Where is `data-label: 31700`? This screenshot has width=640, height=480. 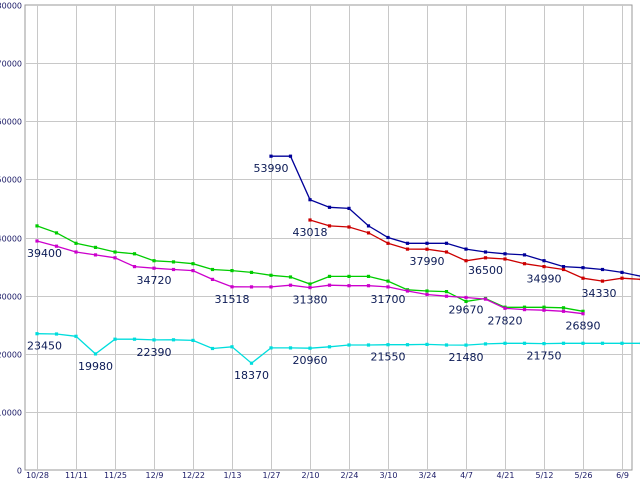 data-label: 31700 is located at coordinates (388, 299).